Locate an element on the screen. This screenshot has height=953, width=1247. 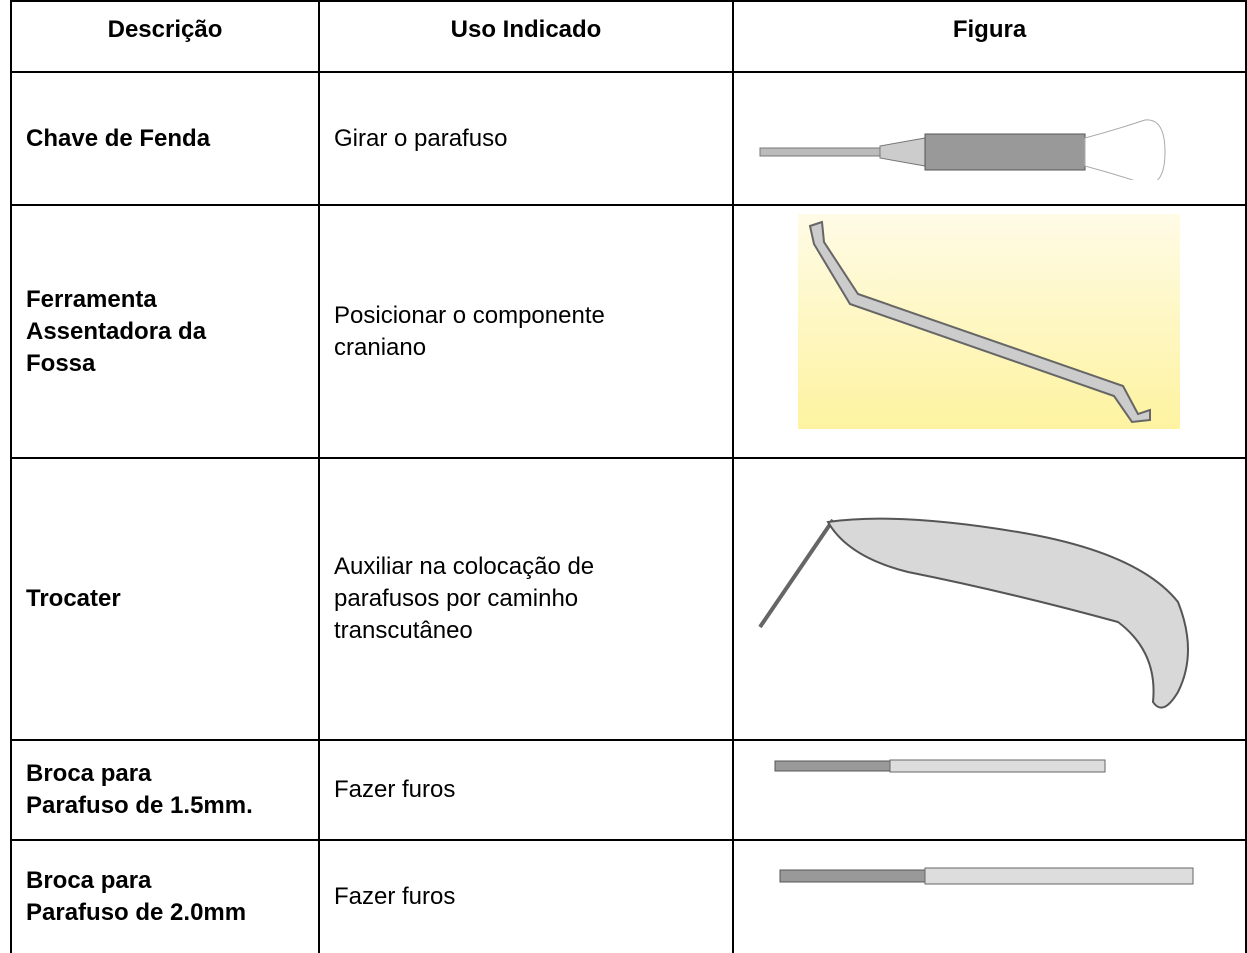
screwdriver-image is located at coordinates (962, 149).